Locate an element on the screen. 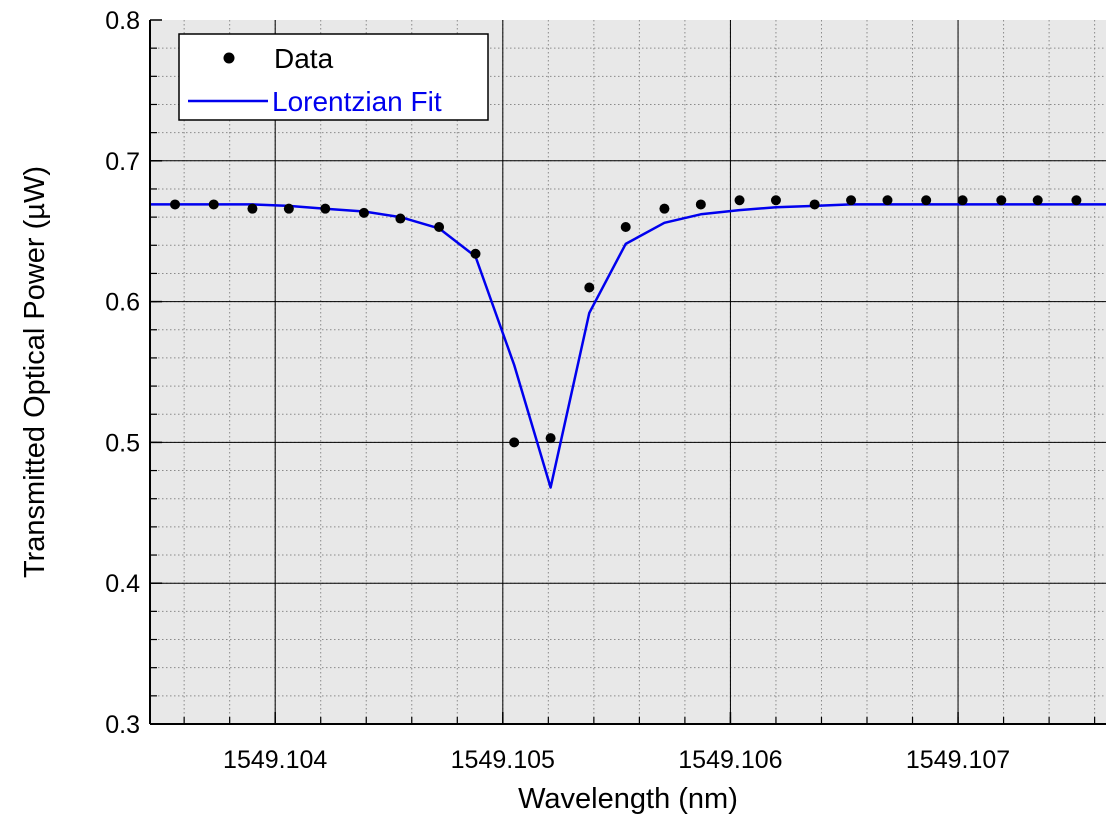  y-tick-label: 0.7 is located at coordinates (122, 162).